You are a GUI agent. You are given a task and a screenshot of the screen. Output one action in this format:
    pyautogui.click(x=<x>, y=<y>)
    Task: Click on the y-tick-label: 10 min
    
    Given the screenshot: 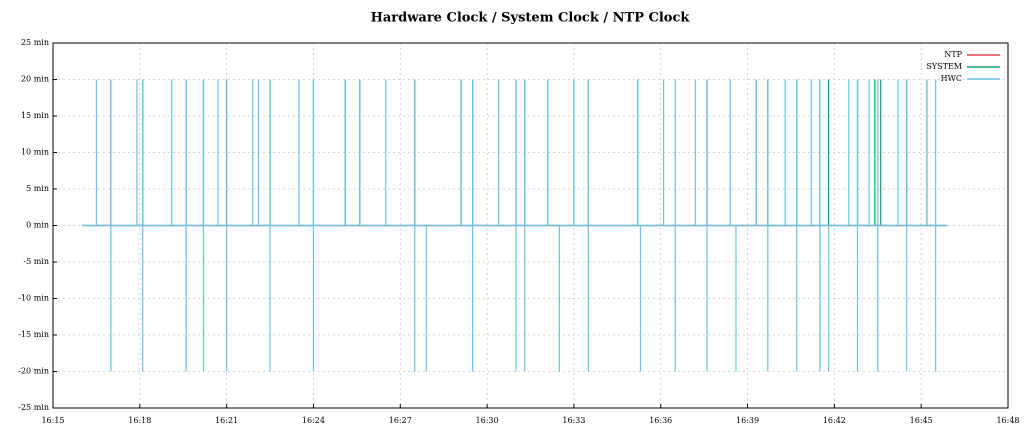 What is the action you would take?
    pyautogui.click(x=35, y=152)
    